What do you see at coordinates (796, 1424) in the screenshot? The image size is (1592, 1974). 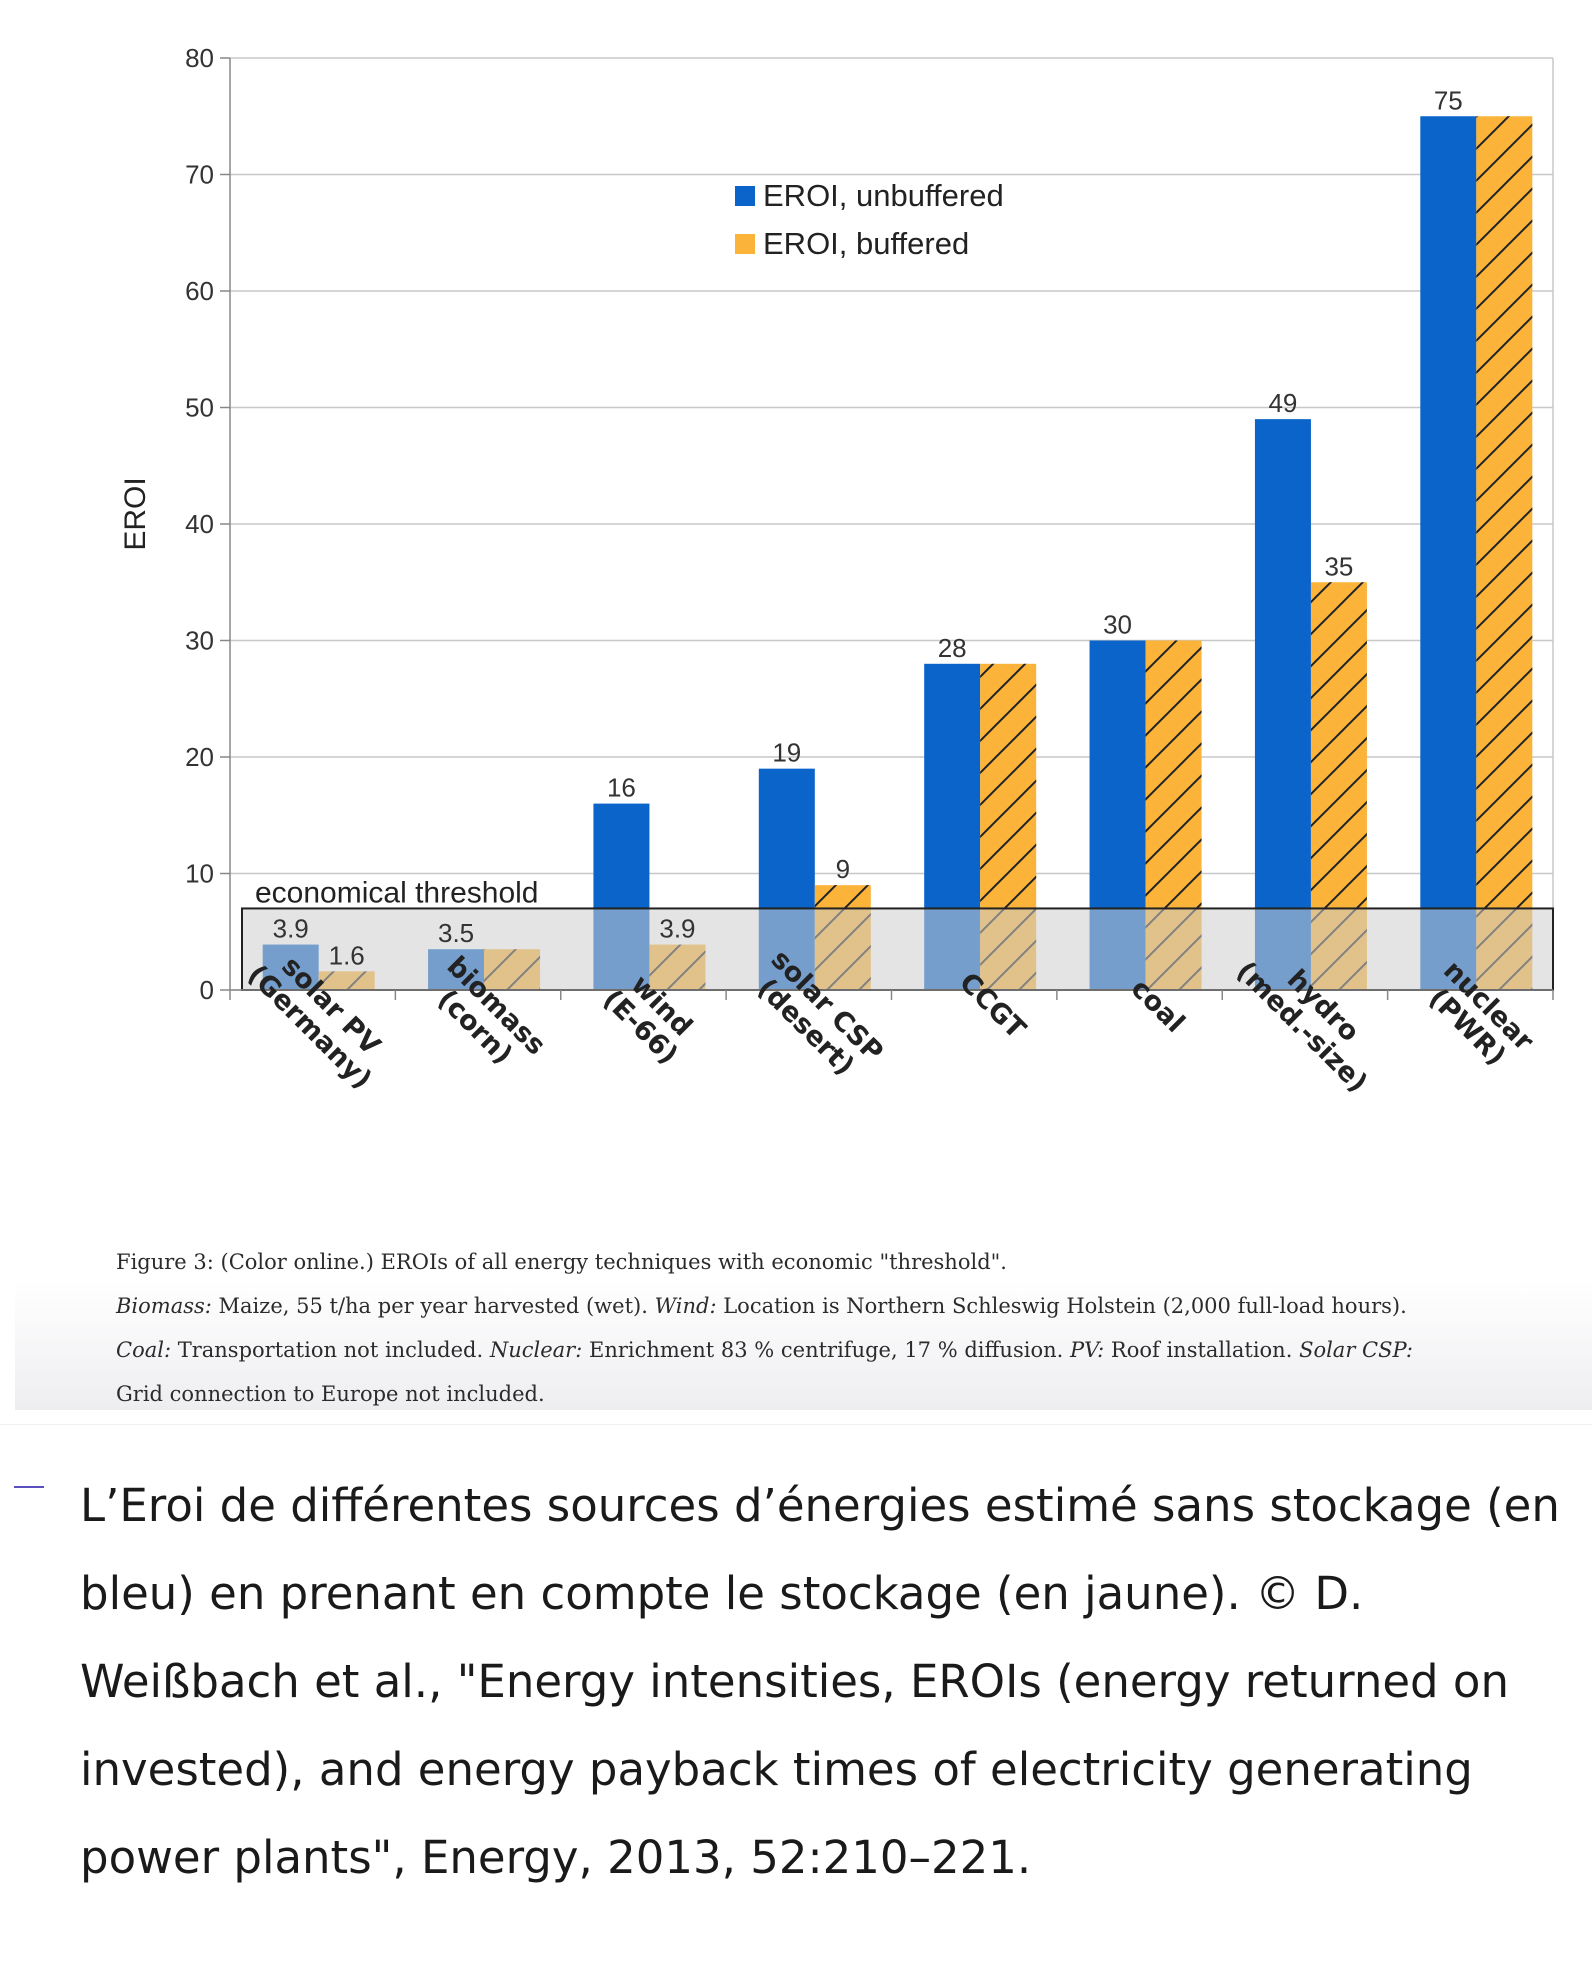 I see `divider` at bounding box center [796, 1424].